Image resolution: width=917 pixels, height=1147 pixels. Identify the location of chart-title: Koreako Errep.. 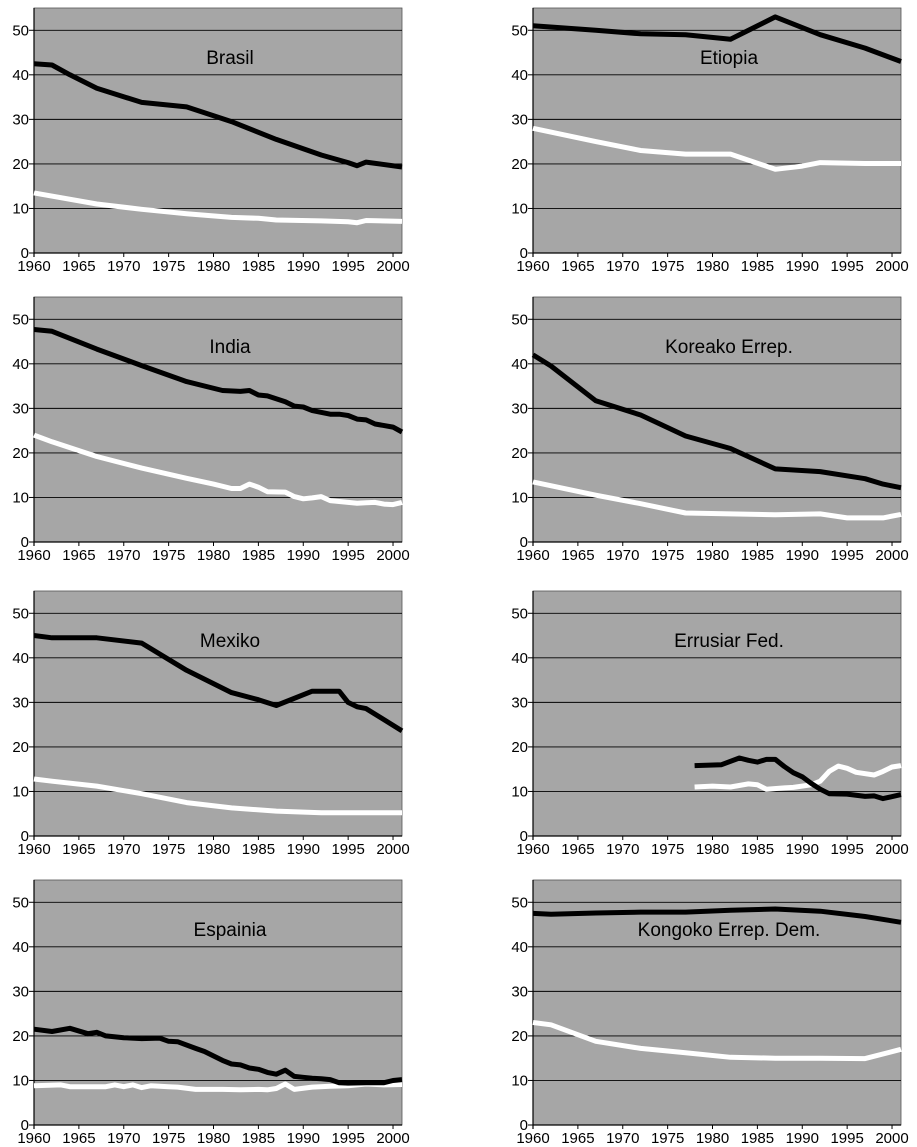
(729, 347).